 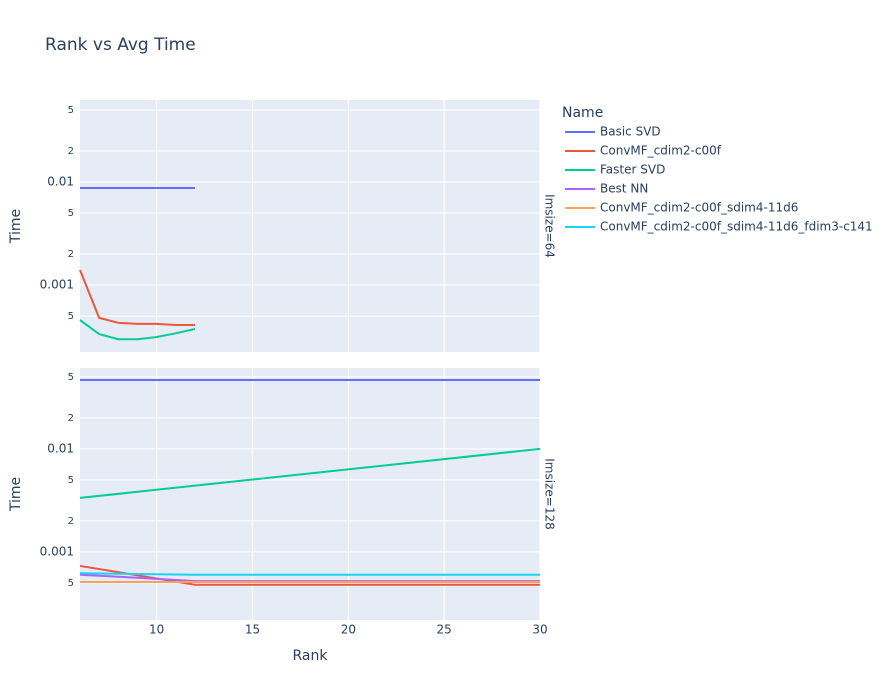 I want to click on x-tick-label: 25, so click(x=444, y=630).